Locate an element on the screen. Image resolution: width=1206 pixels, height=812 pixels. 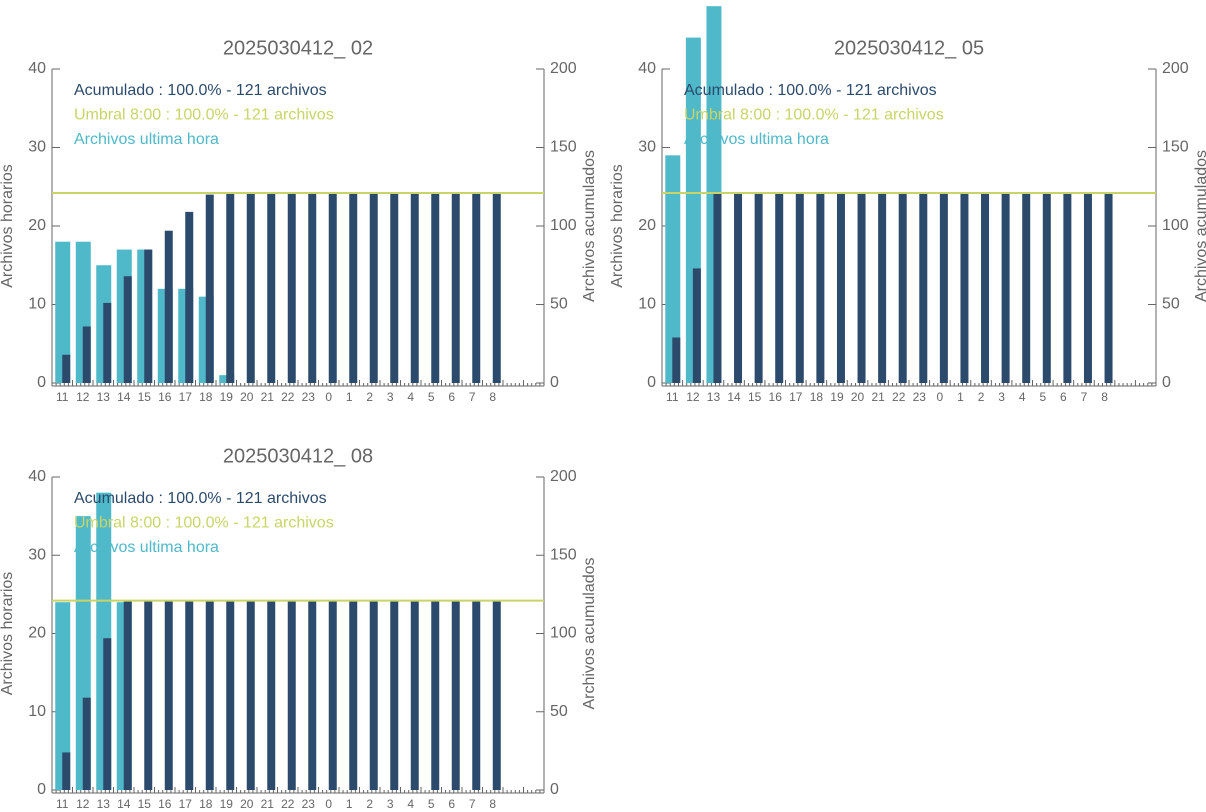
x-tick-label: 5 is located at coordinates (1042, 397).